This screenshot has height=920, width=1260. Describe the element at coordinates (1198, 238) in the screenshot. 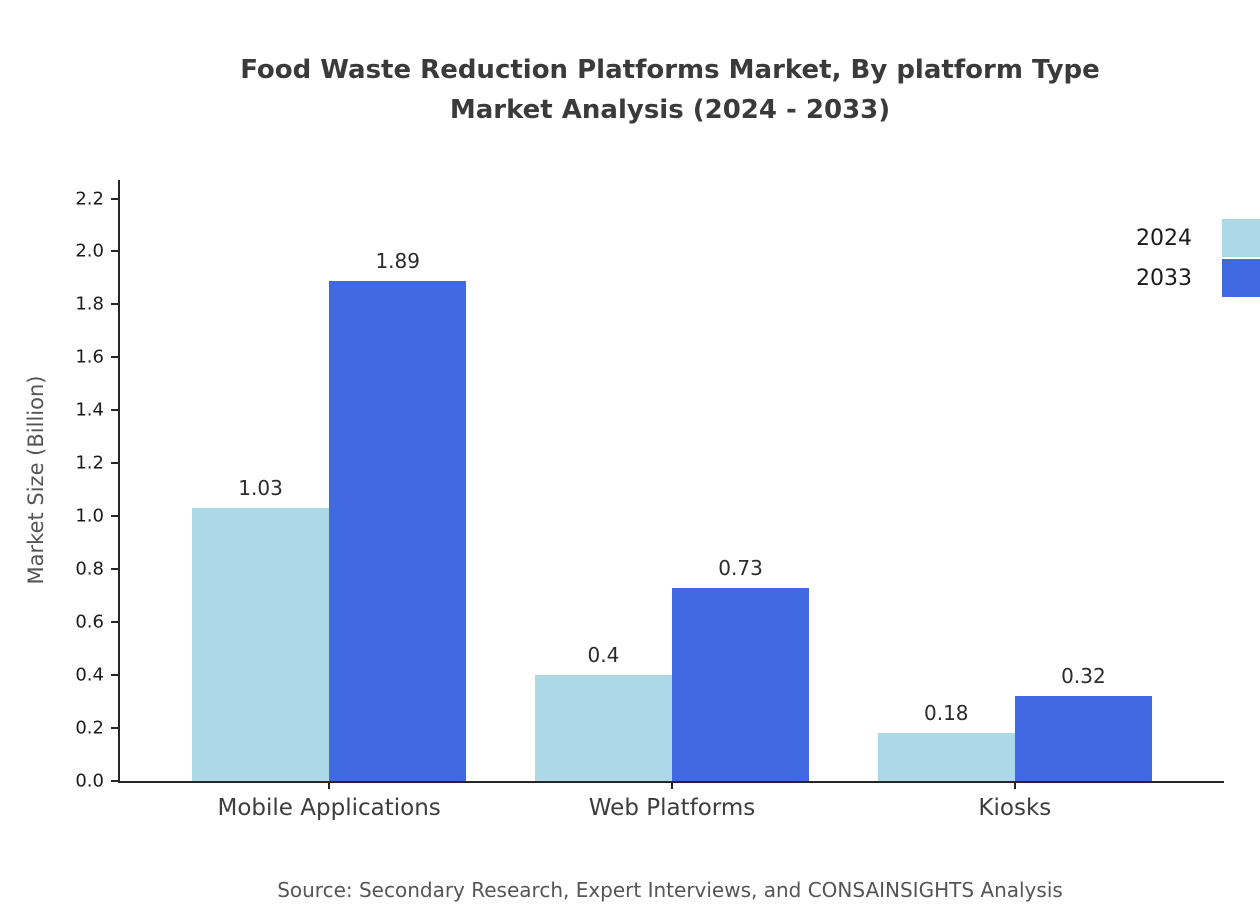

I see `legend-item-2024: 2024` at that location.